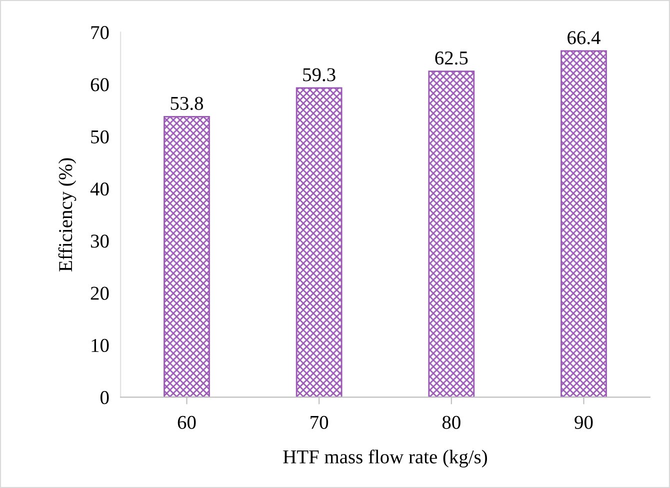 The width and height of the screenshot is (670, 488). What do you see at coordinates (319, 75) in the screenshot?
I see `data-label: 59.3` at bounding box center [319, 75].